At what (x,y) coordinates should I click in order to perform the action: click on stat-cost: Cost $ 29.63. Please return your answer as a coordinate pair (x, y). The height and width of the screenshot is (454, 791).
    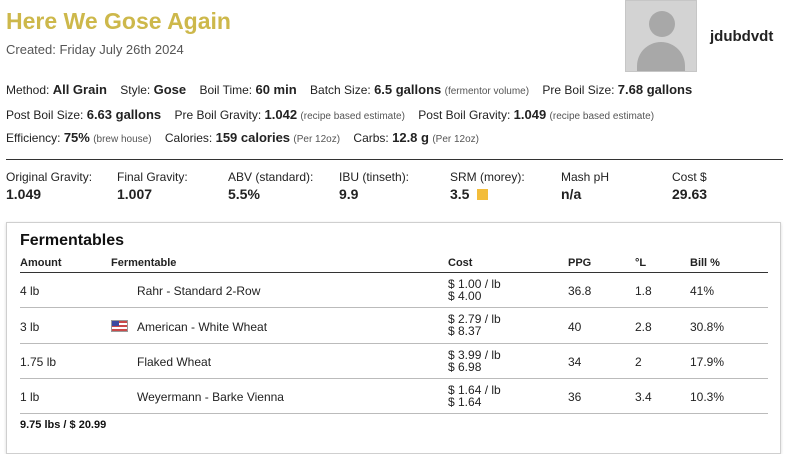
    Looking at the image, I should click on (689, 186).